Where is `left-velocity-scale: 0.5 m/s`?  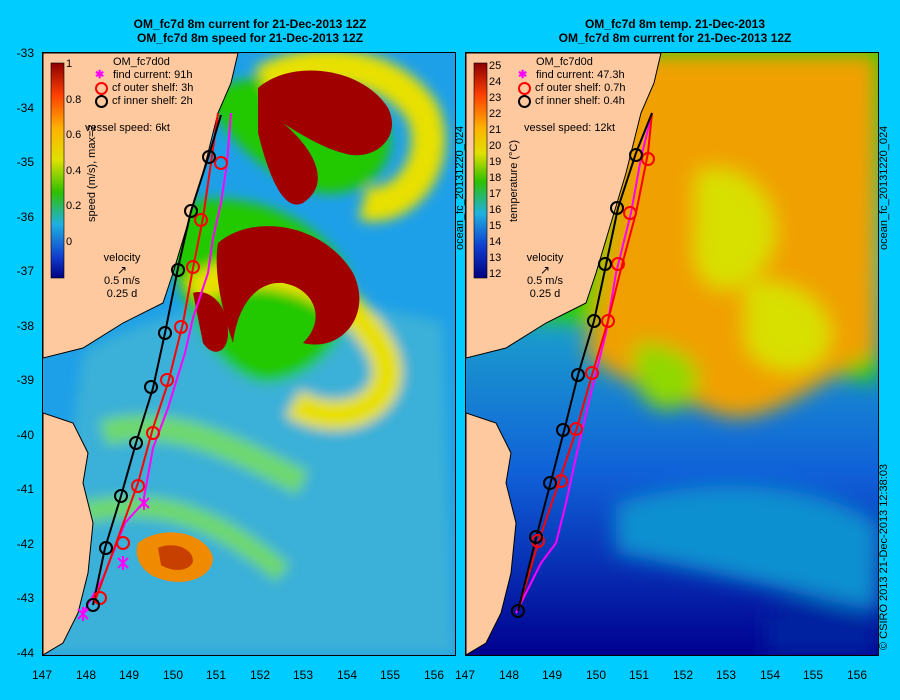
left-velocity-scale: 0.5 m/s is located at coordinates (122, 281).